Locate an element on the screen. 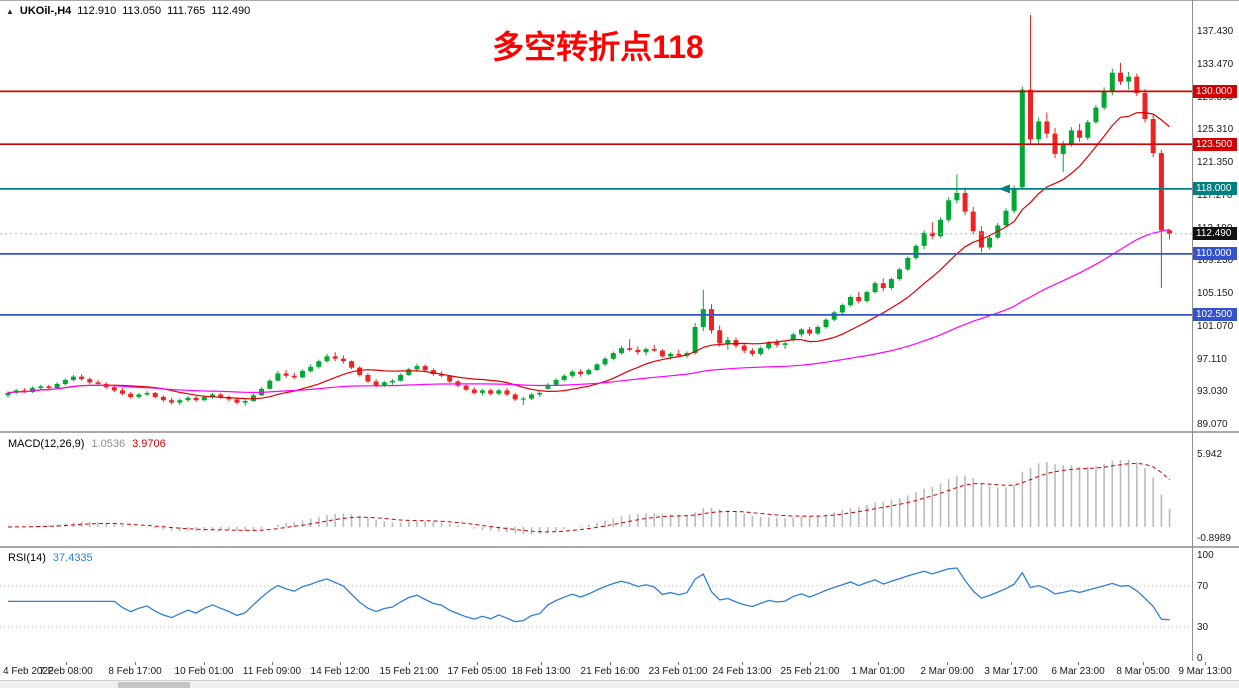  ohlc-high: 113.050 is located at coordinates (142, 11).